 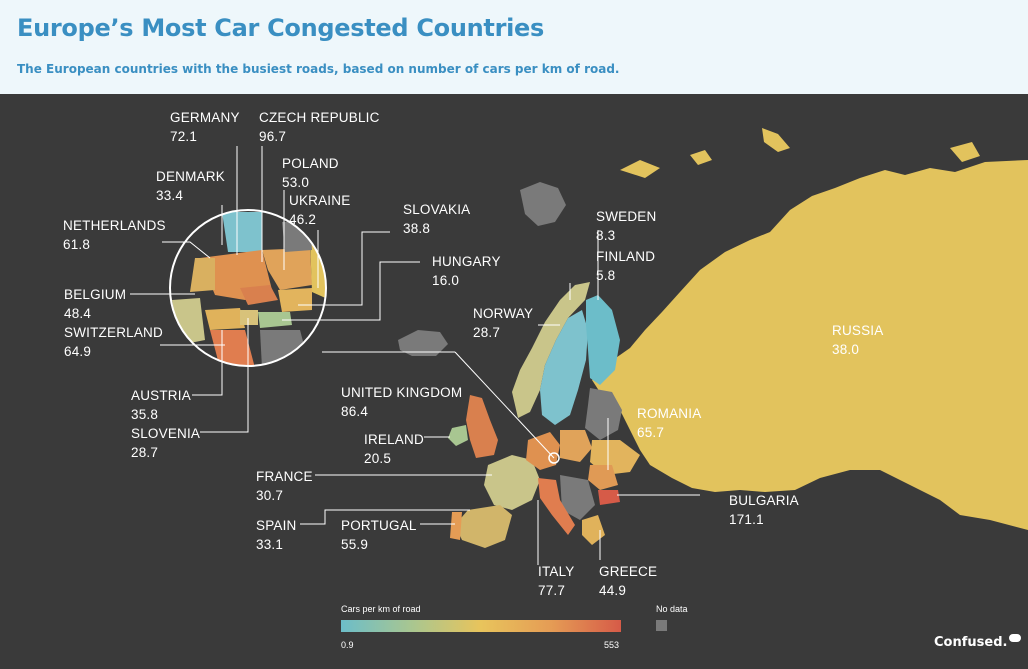 I want to click on balkans-shape, so click(x=577, y=497).